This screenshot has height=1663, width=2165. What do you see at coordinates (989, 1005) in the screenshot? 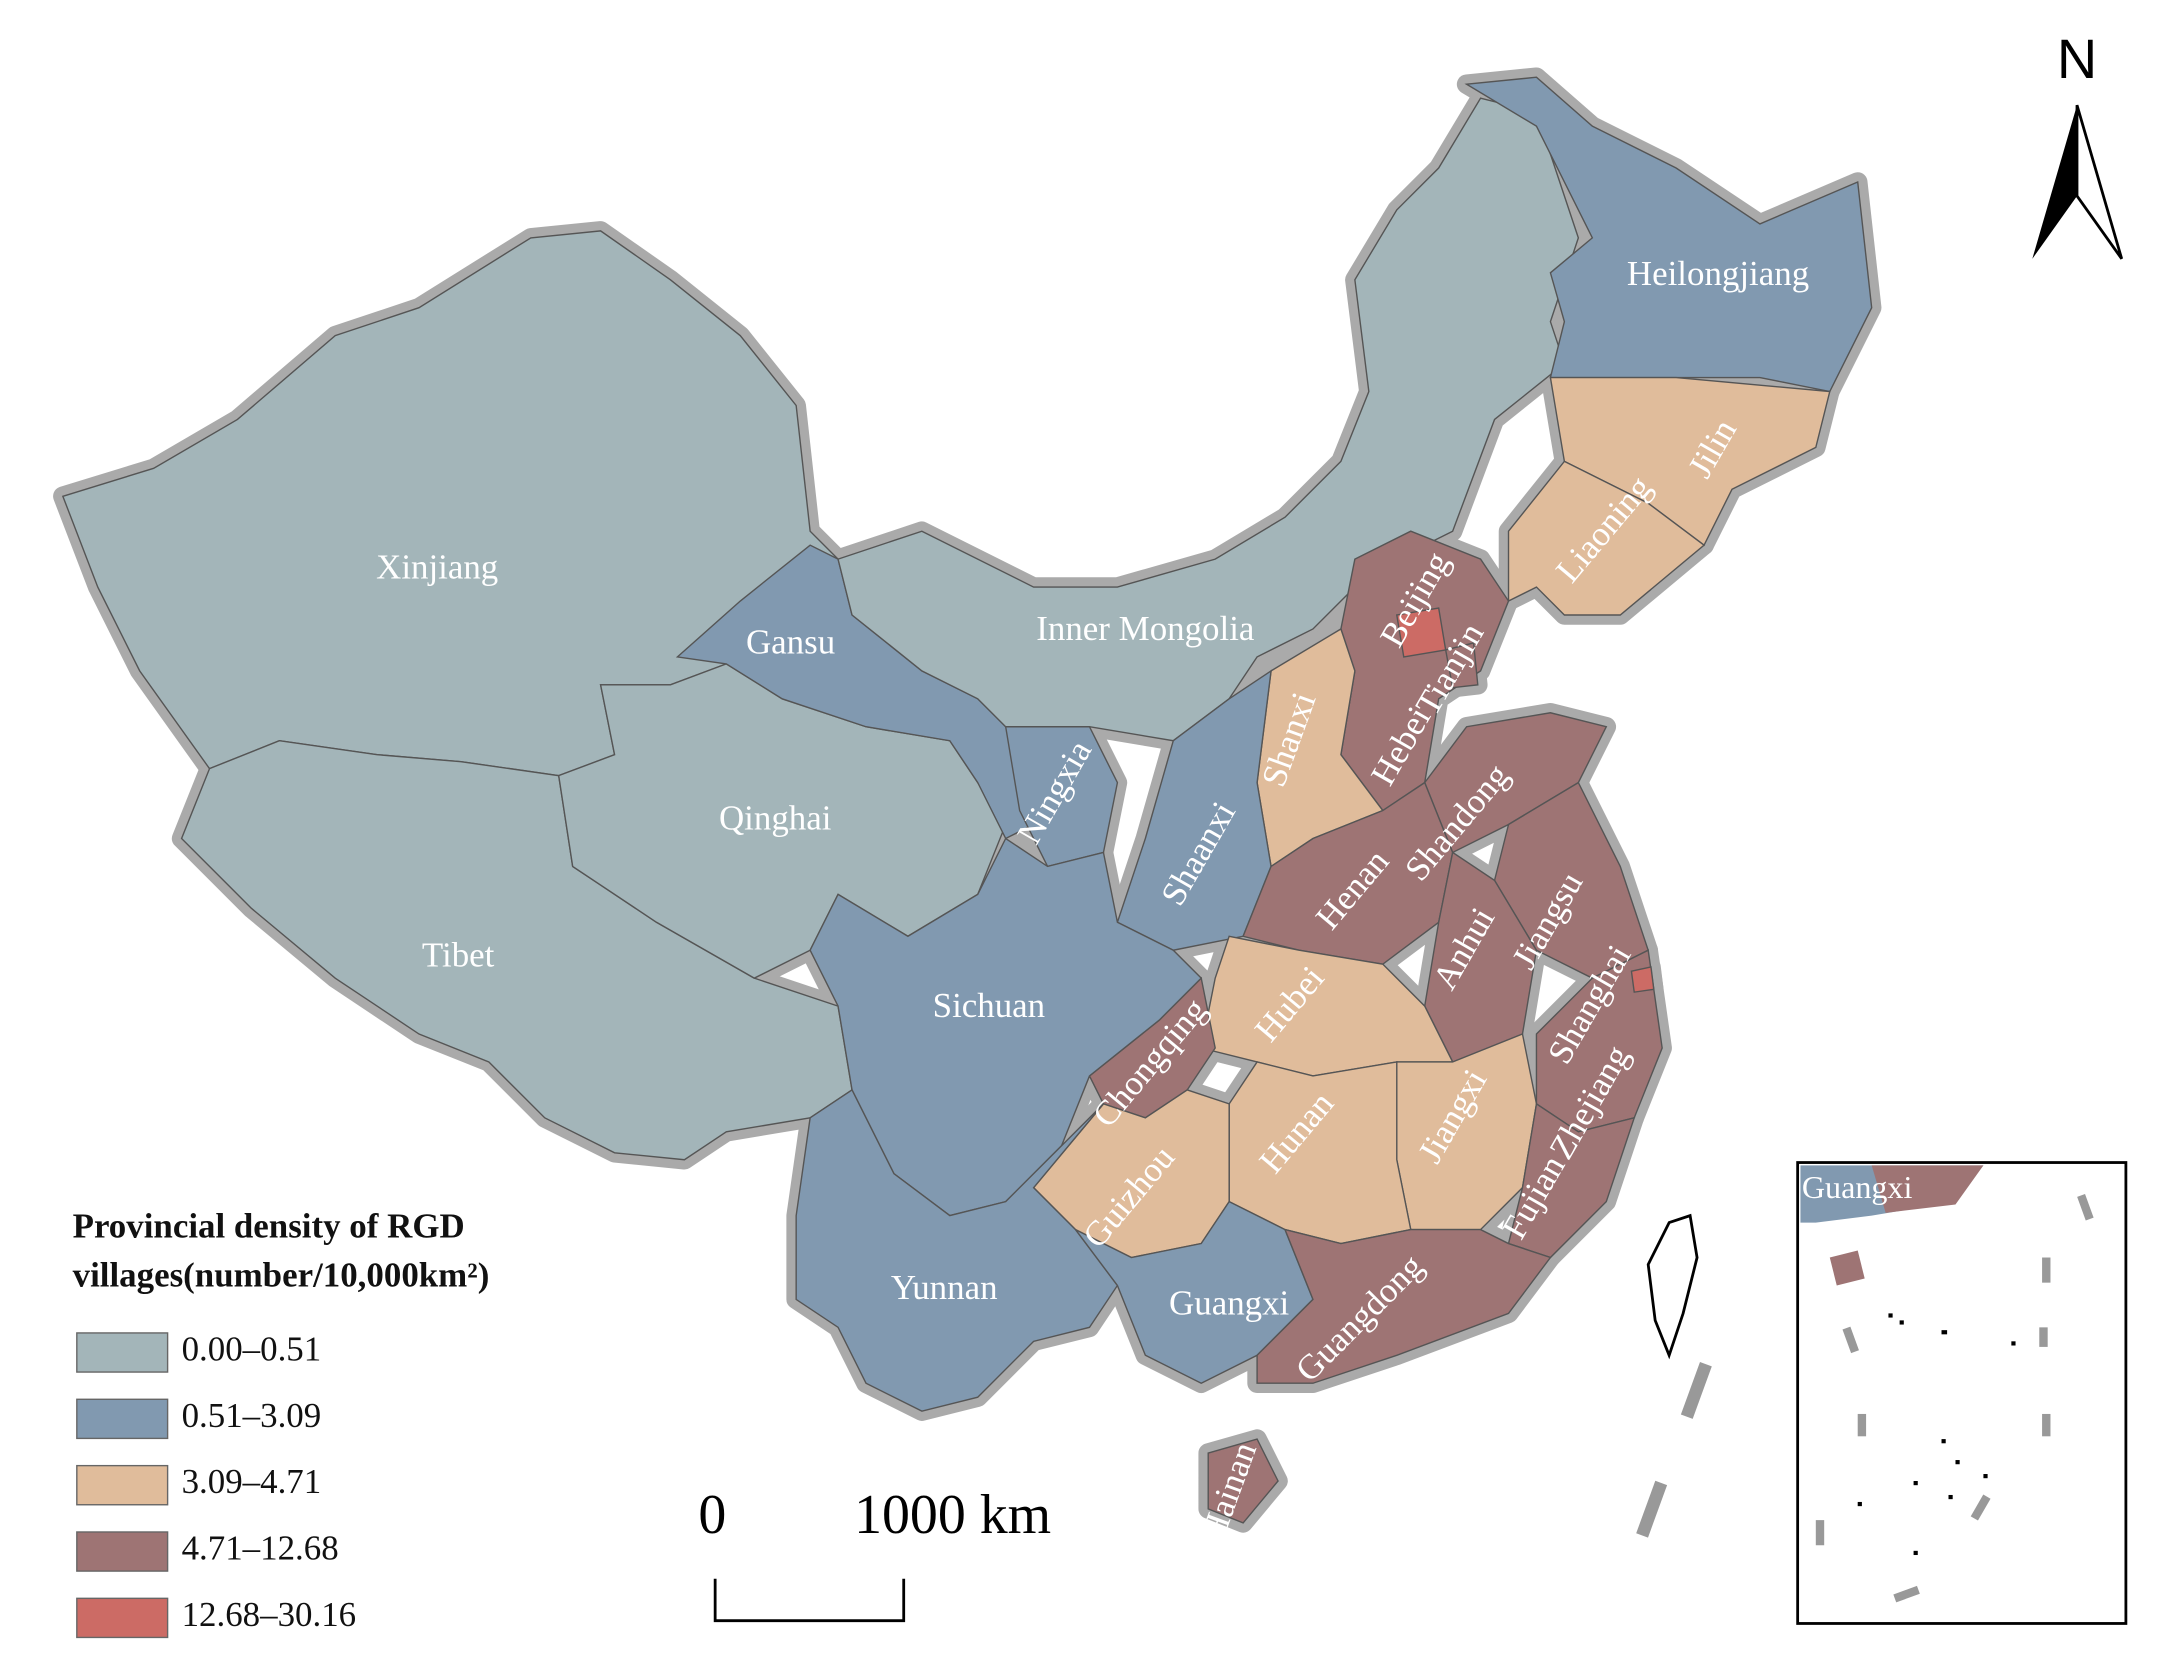
I see `province-label: Sichuan` at bounding box center [989, 1005].